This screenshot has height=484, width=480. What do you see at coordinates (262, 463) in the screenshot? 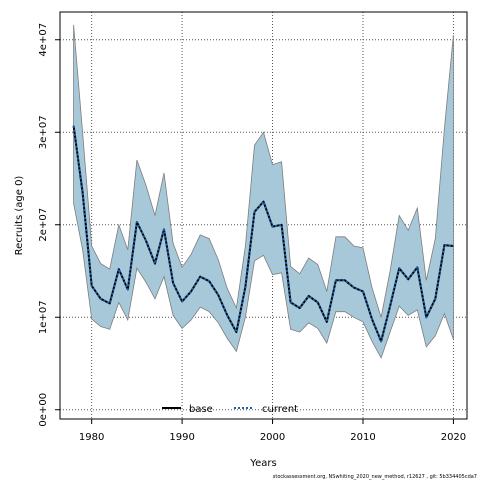
I see `x-axis-label: Years` at bounding box center [262, 463].